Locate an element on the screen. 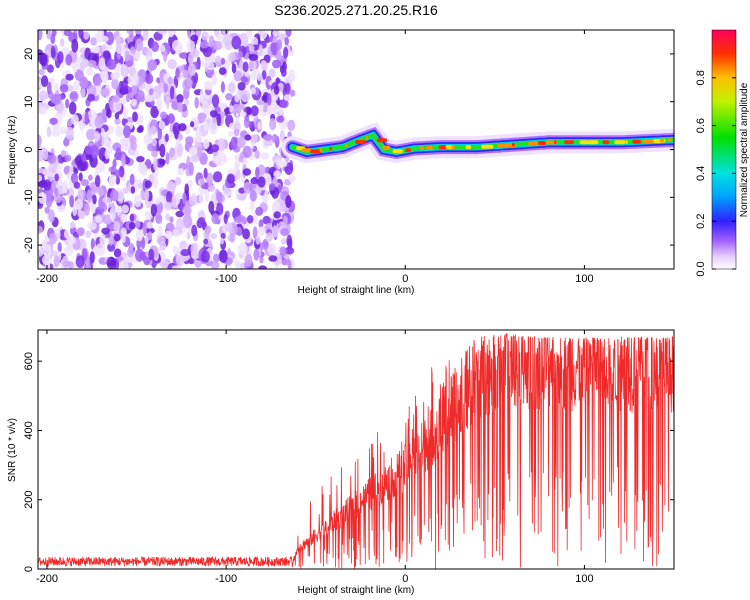 This screenshot has width=750, height=600. snr-y-axis-label: SNR (10 * v/v) is located at coordinates (12, 450).